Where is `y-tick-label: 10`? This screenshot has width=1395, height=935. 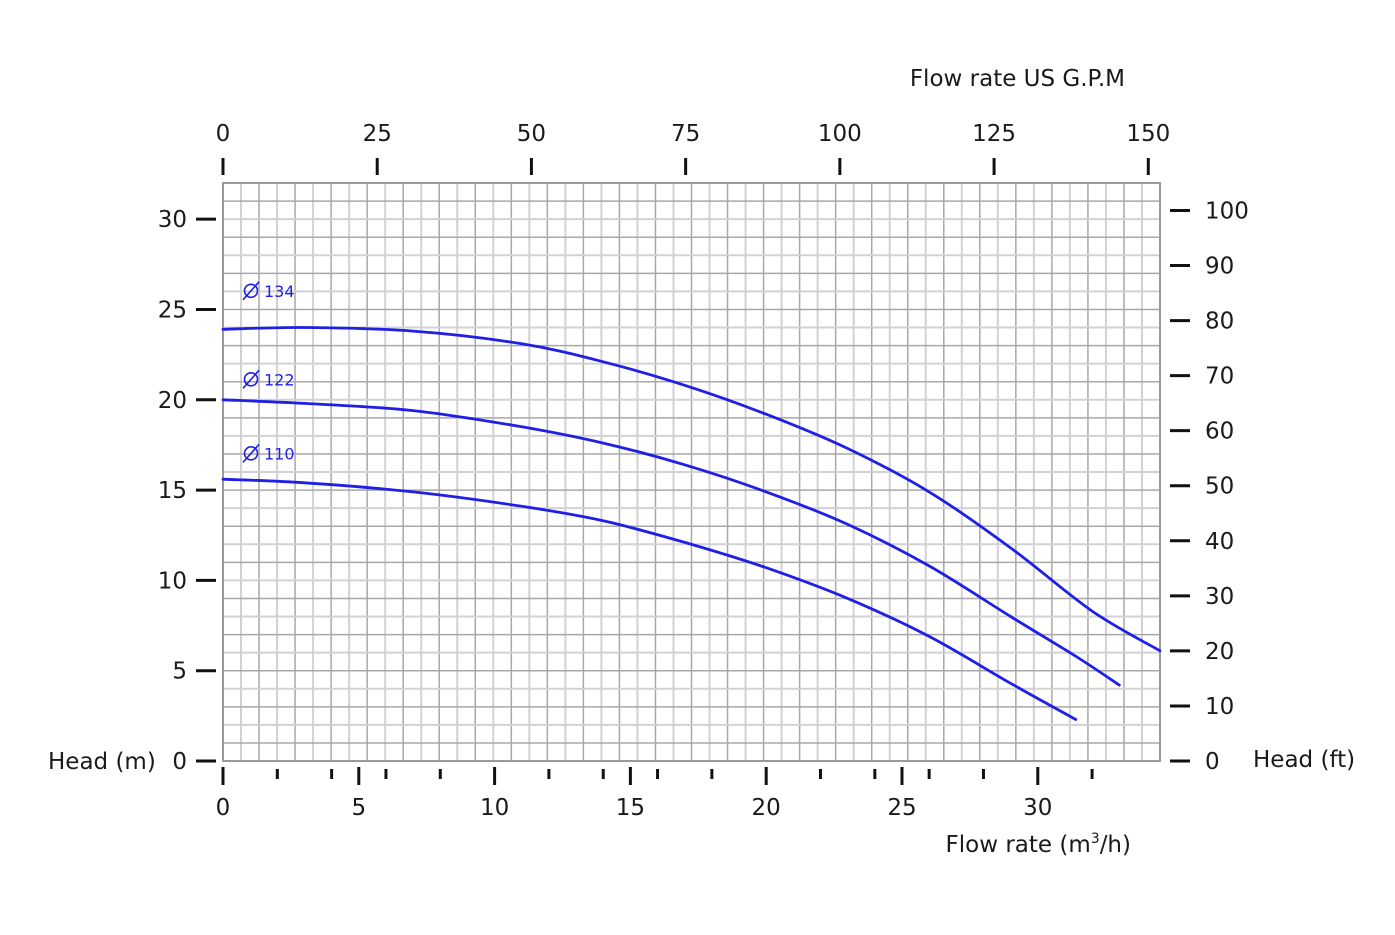 y-tick-label: 10 is located at coordinates (172, 581).